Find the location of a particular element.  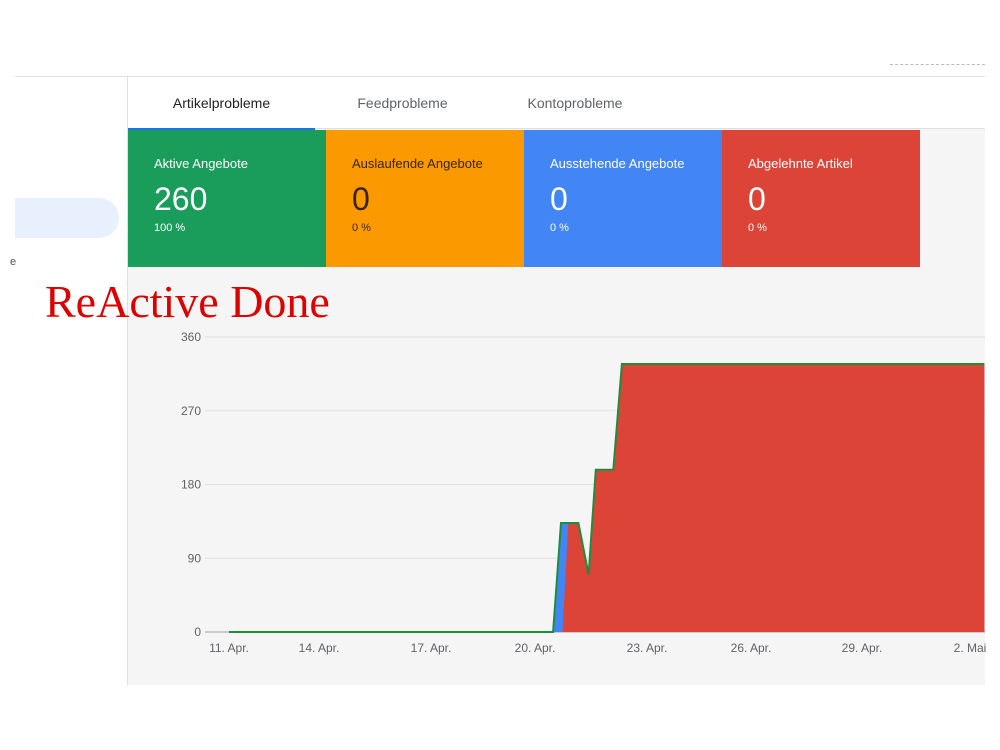

card-title: Auslaufende Angebote is located at coordinates (417, 163).